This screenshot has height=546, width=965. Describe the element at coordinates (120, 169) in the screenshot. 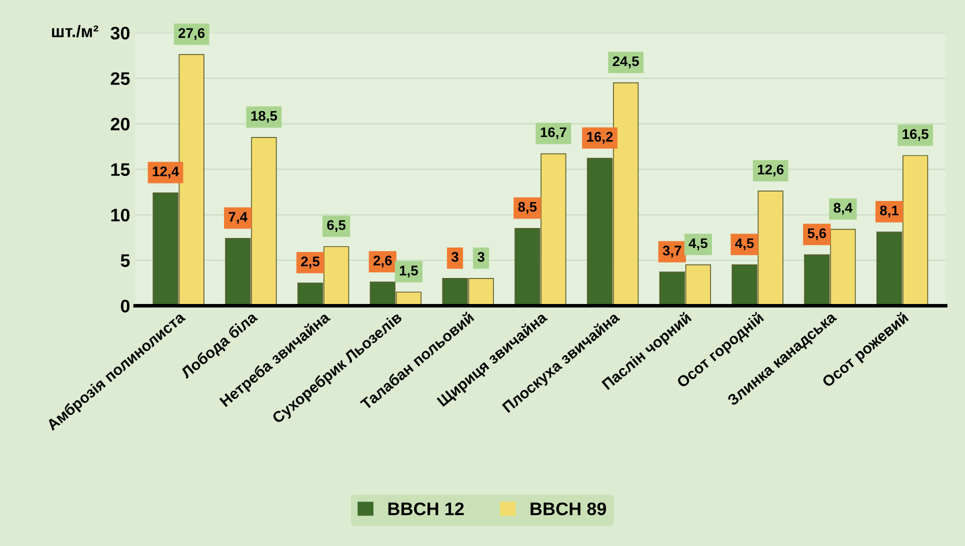

I see `y-tick-label: 15` at that location.